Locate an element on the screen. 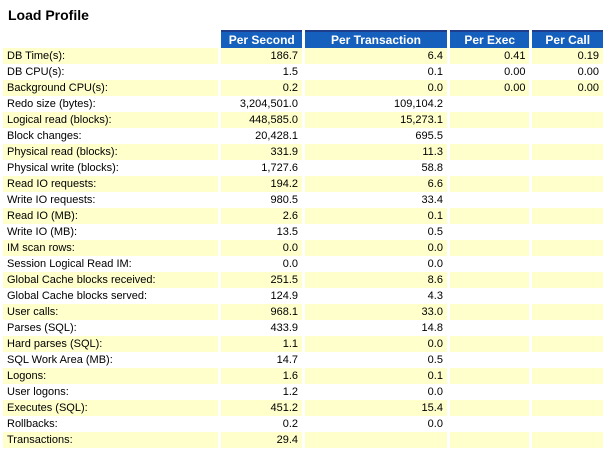 The width and height of the screenshot is (606, 451). row-label: Physical read (blocks): is located at coordinates (111, 152).